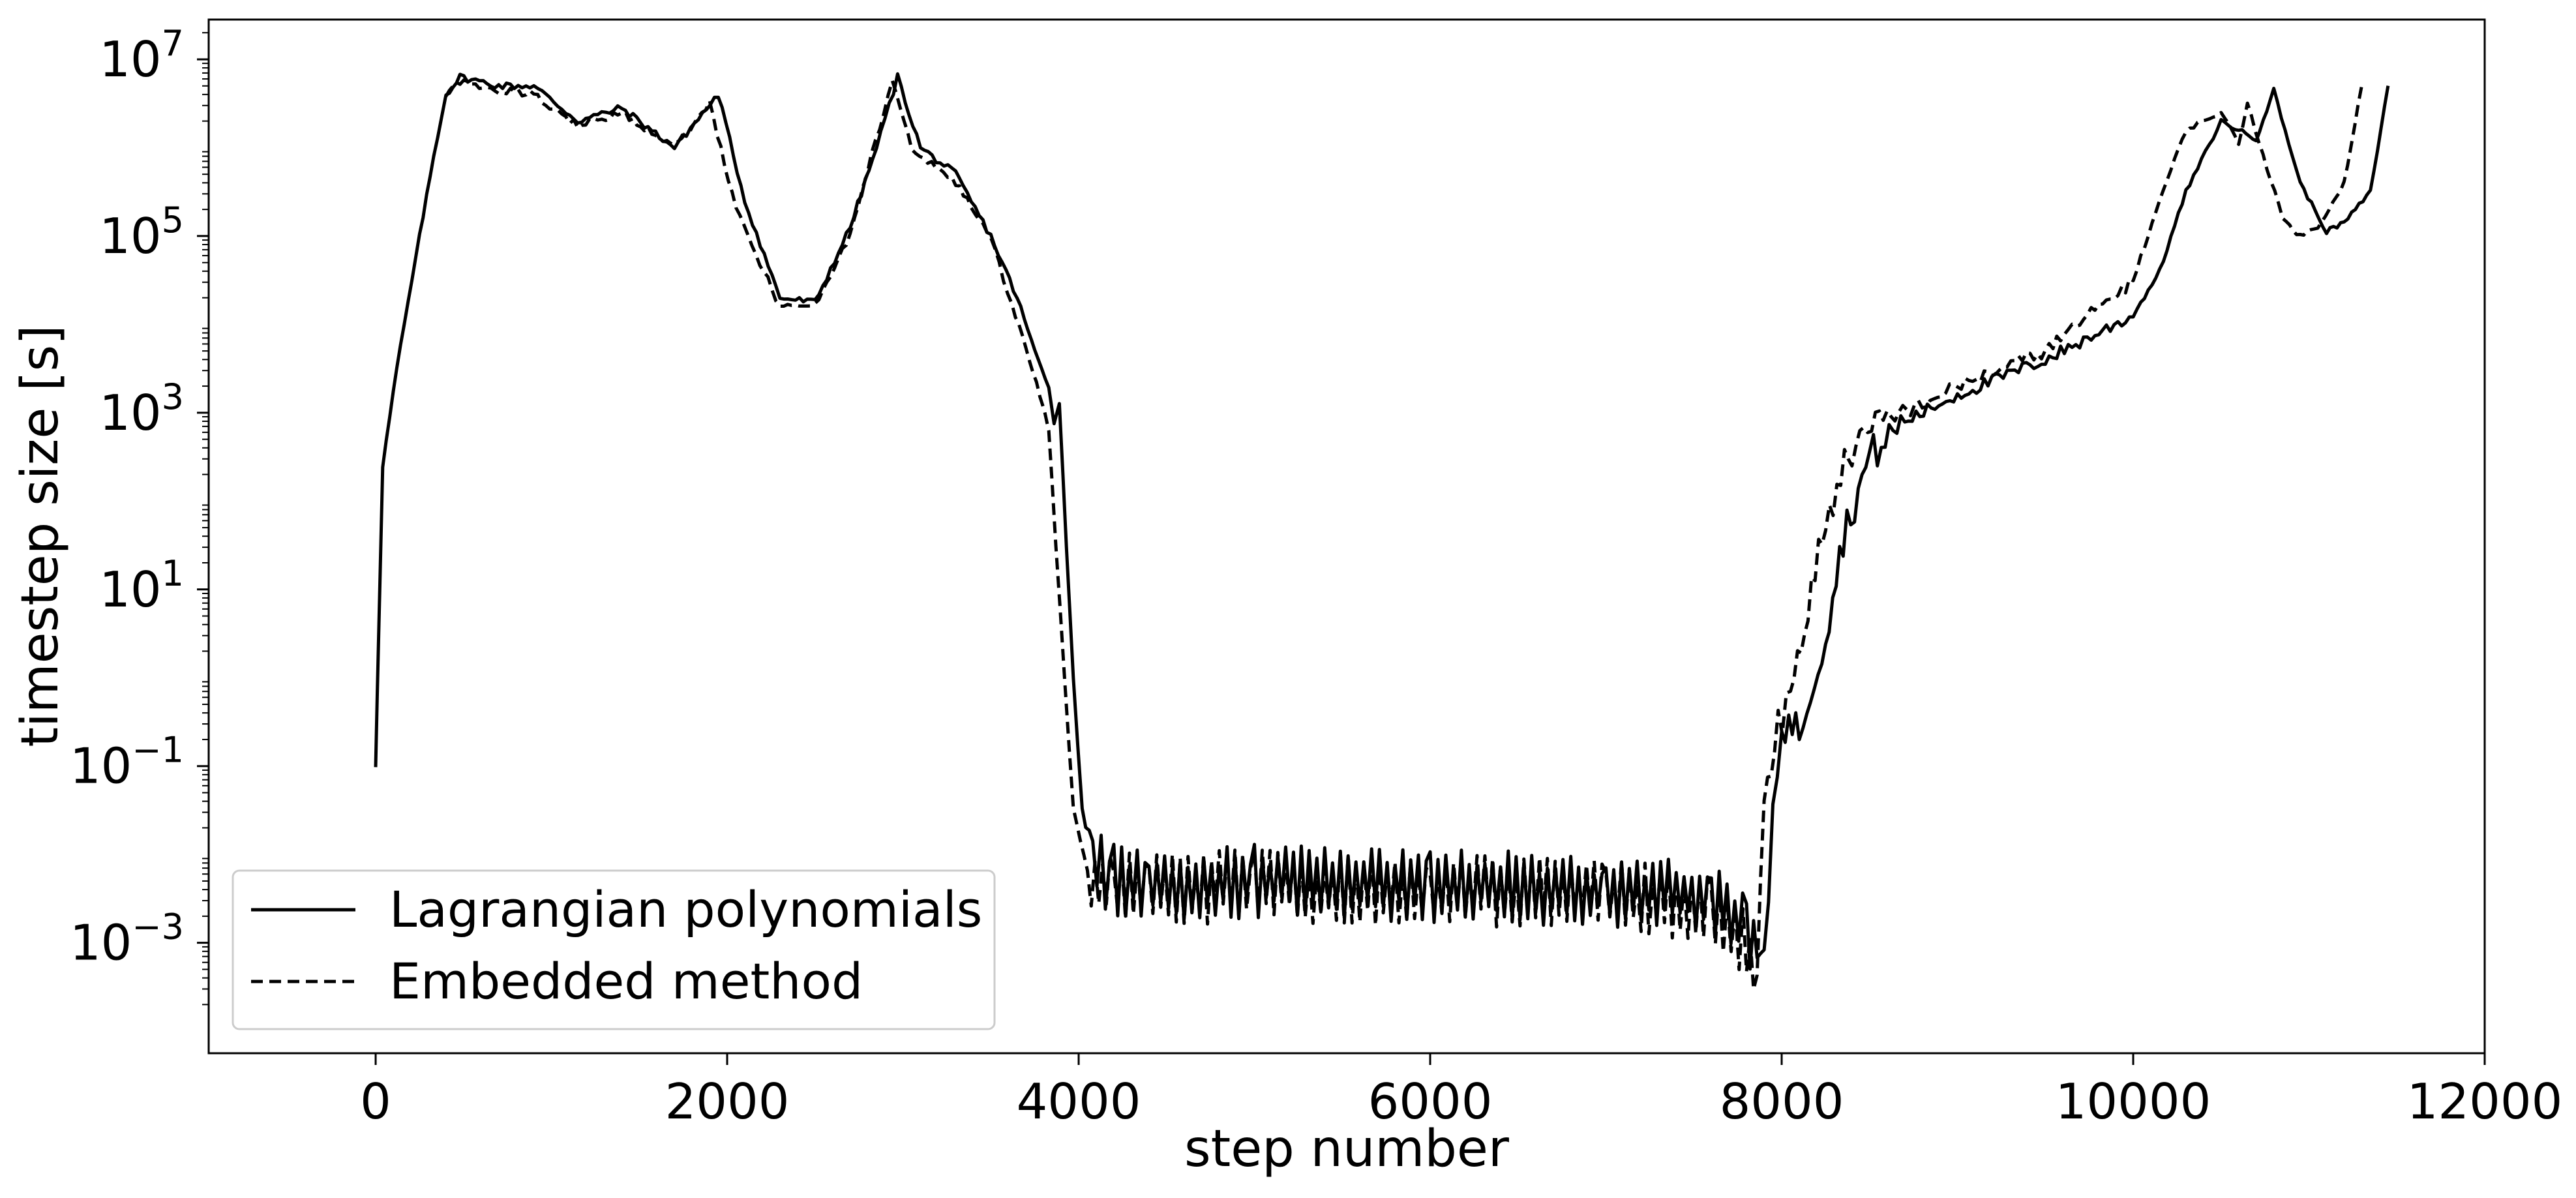 The height and width of the screenshot is (1198, 2576). I want to click on y-tick-label: 10¹, so click(141, 586).